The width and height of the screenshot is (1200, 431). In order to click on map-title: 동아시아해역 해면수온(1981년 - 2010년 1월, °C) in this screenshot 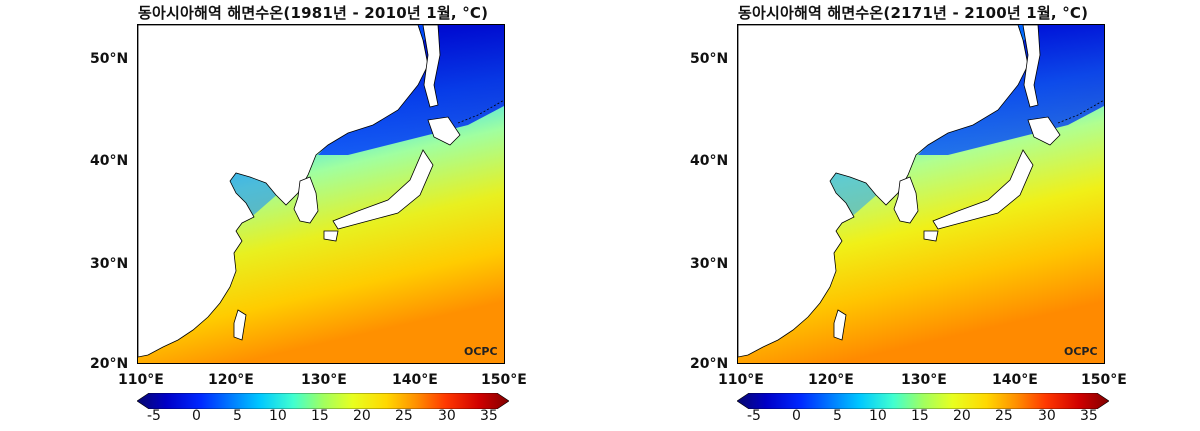, I will do `click(313, 13)`.